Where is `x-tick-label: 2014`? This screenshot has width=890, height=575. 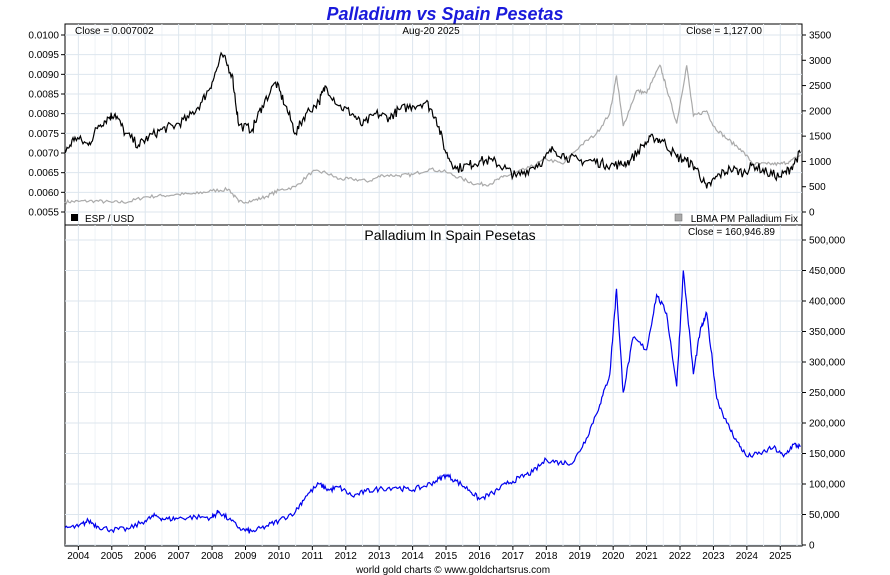 x-tick-label: 2014 is located at coordinates (412, 556).